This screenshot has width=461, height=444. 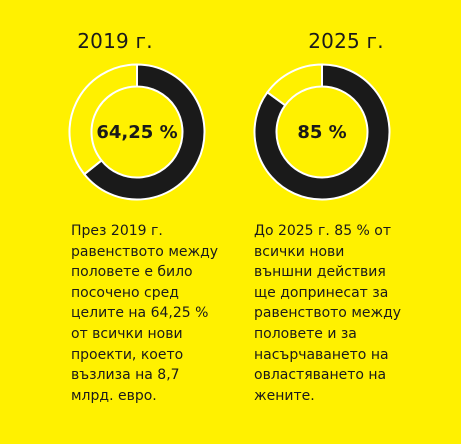 What do you see at coordinates (346, 41) in the screenshot?
I see `chart-title-2025: 2025 г.` at bounding box center [346, 41].